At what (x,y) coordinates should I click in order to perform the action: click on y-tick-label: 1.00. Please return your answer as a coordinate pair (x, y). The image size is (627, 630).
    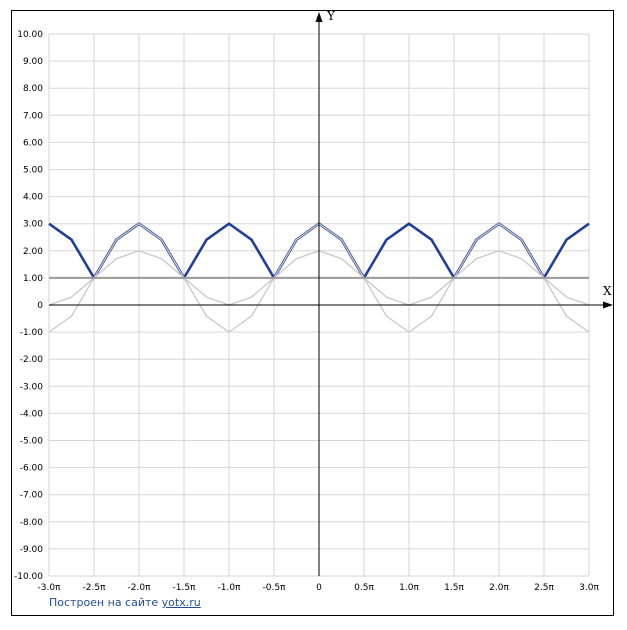
    Looking at the image, I should click on (33, 279).